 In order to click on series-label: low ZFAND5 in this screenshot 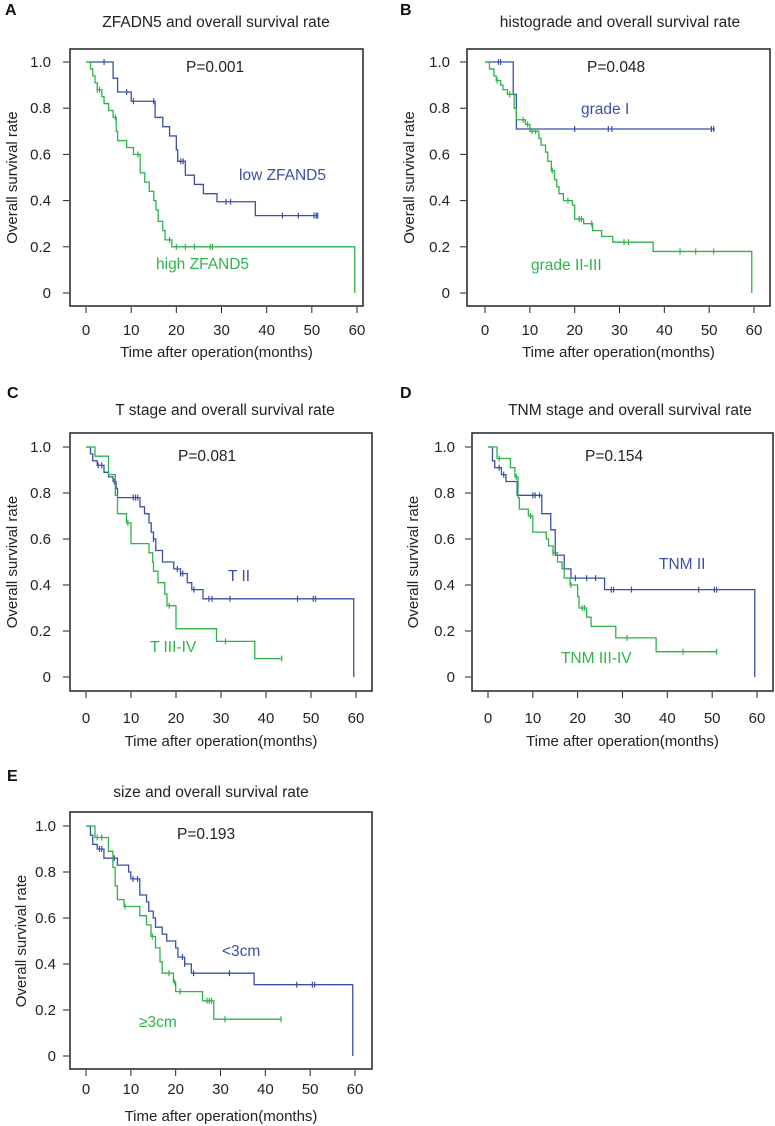, I will do `click(282, 175)`.